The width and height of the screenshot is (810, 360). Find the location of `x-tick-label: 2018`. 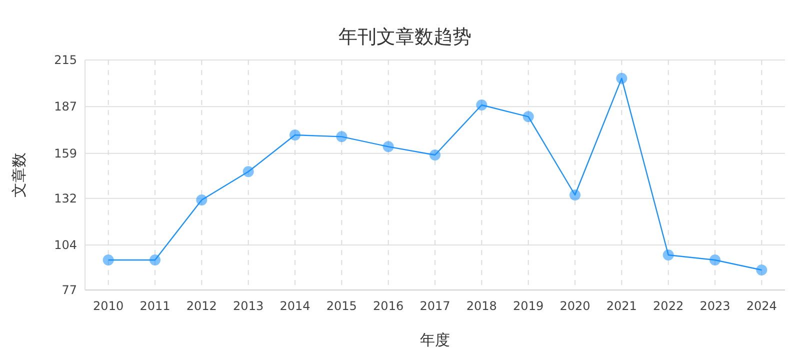

x-tick-label: 2018 is located at coordinates (481, 306).